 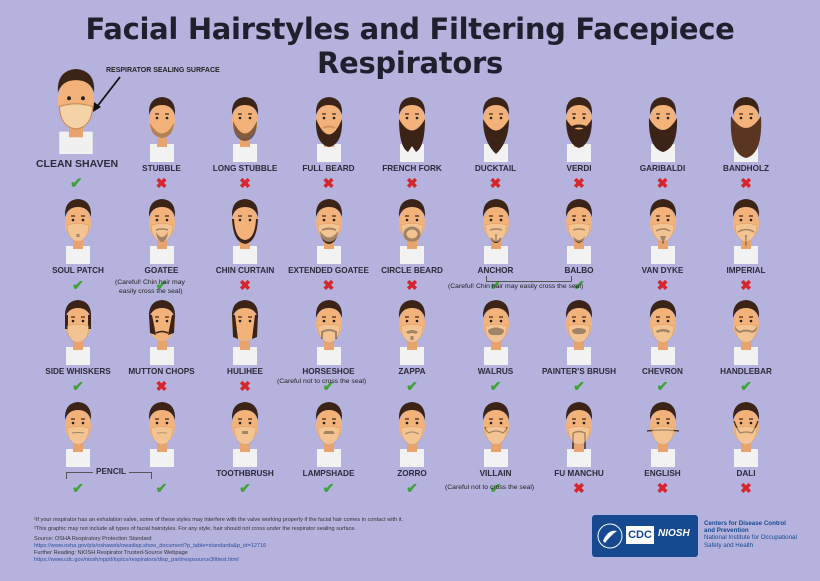 What do you see at coordinates (663, 345) in the screenshot?
I see `hairstyle-card: CHEVRON ✔` at bounding box center [663, 345].